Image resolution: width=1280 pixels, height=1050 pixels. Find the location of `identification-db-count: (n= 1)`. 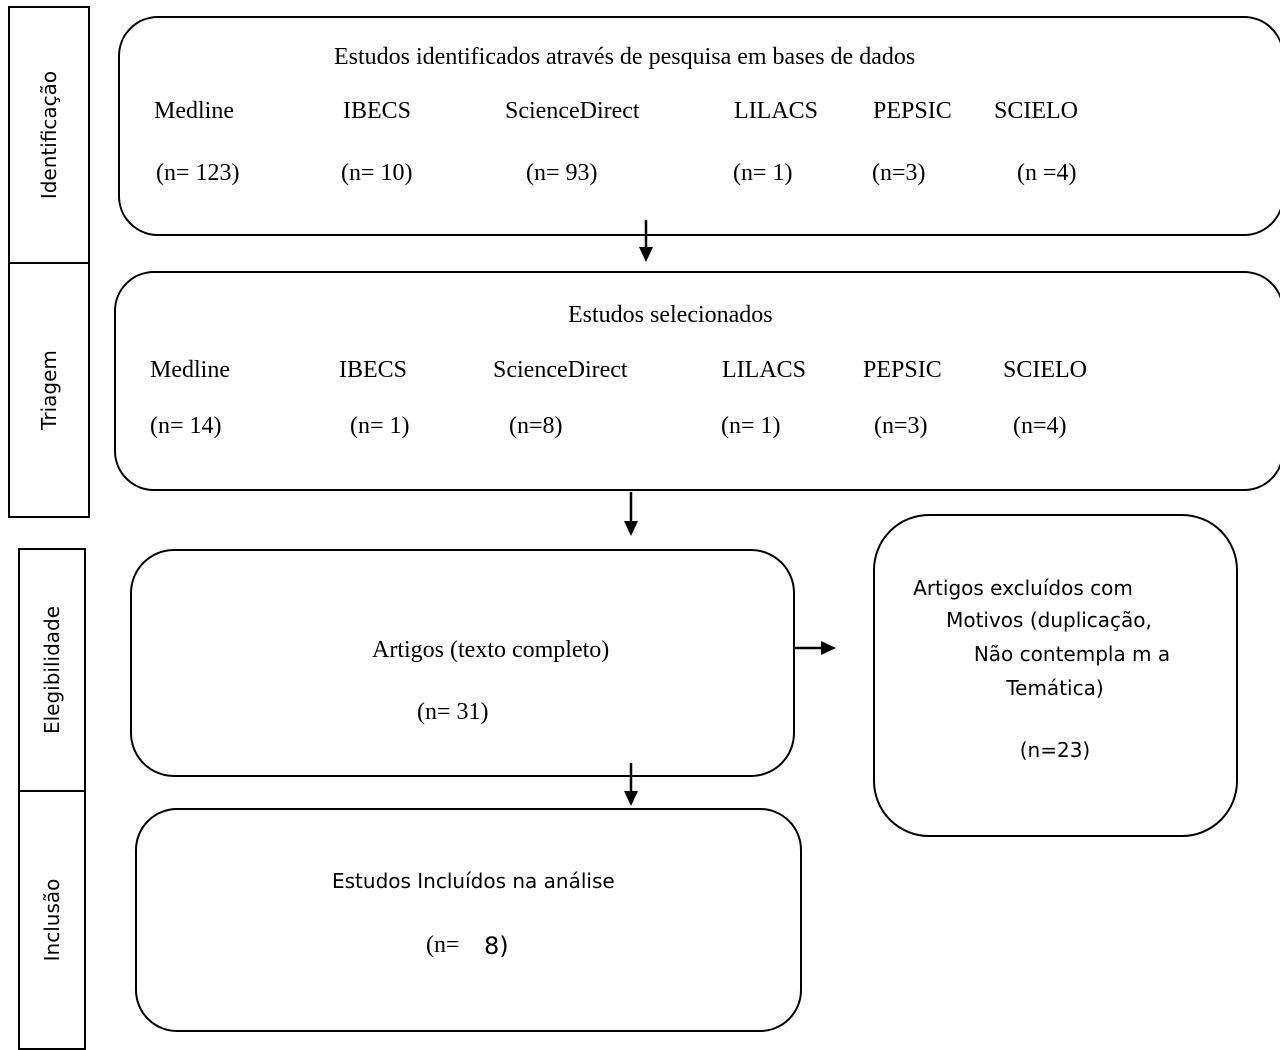

identification-db-count: (n= 1) is located at coordinates (763, 173).